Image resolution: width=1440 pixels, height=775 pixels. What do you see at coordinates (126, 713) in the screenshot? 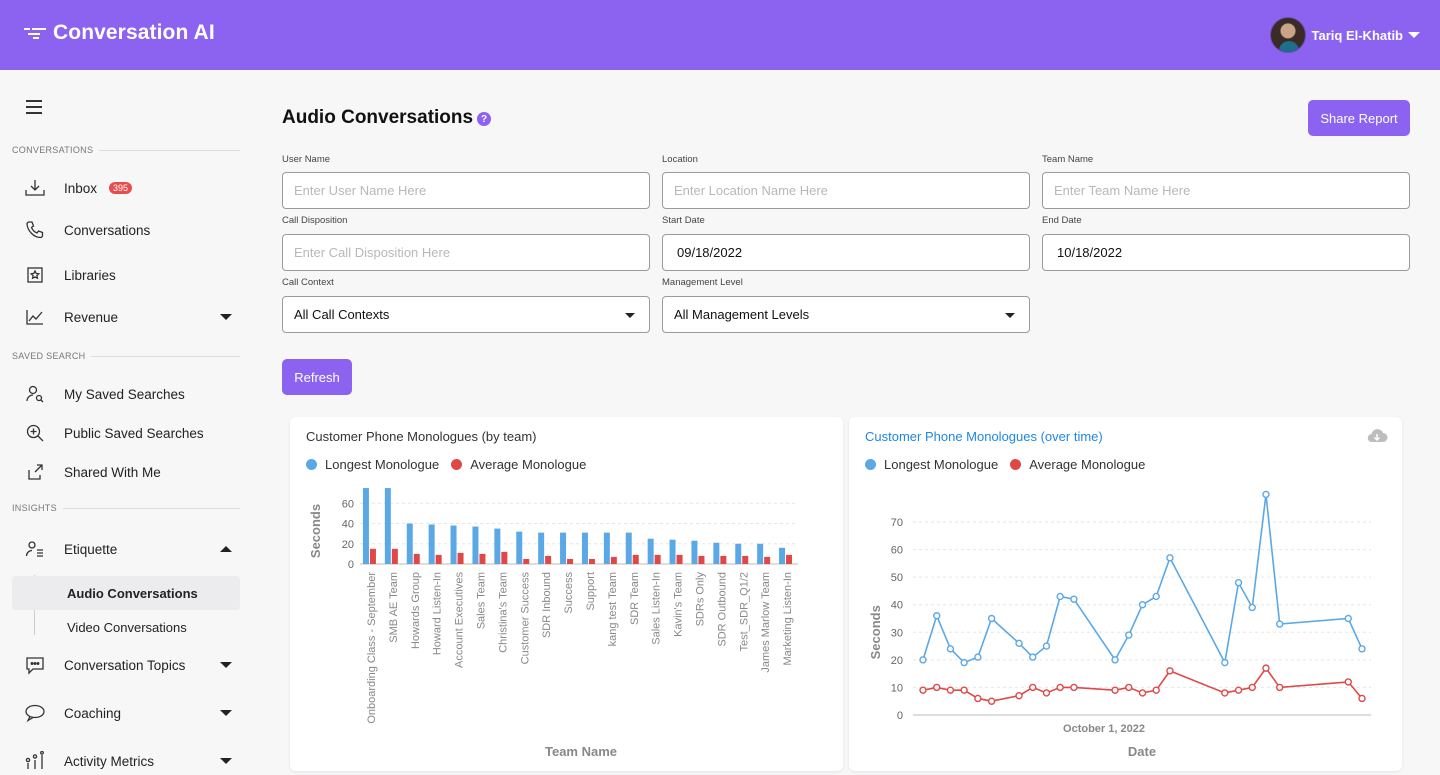
I see `sidebar-item-coaching: Coaching` at bounding box center [126, 713].